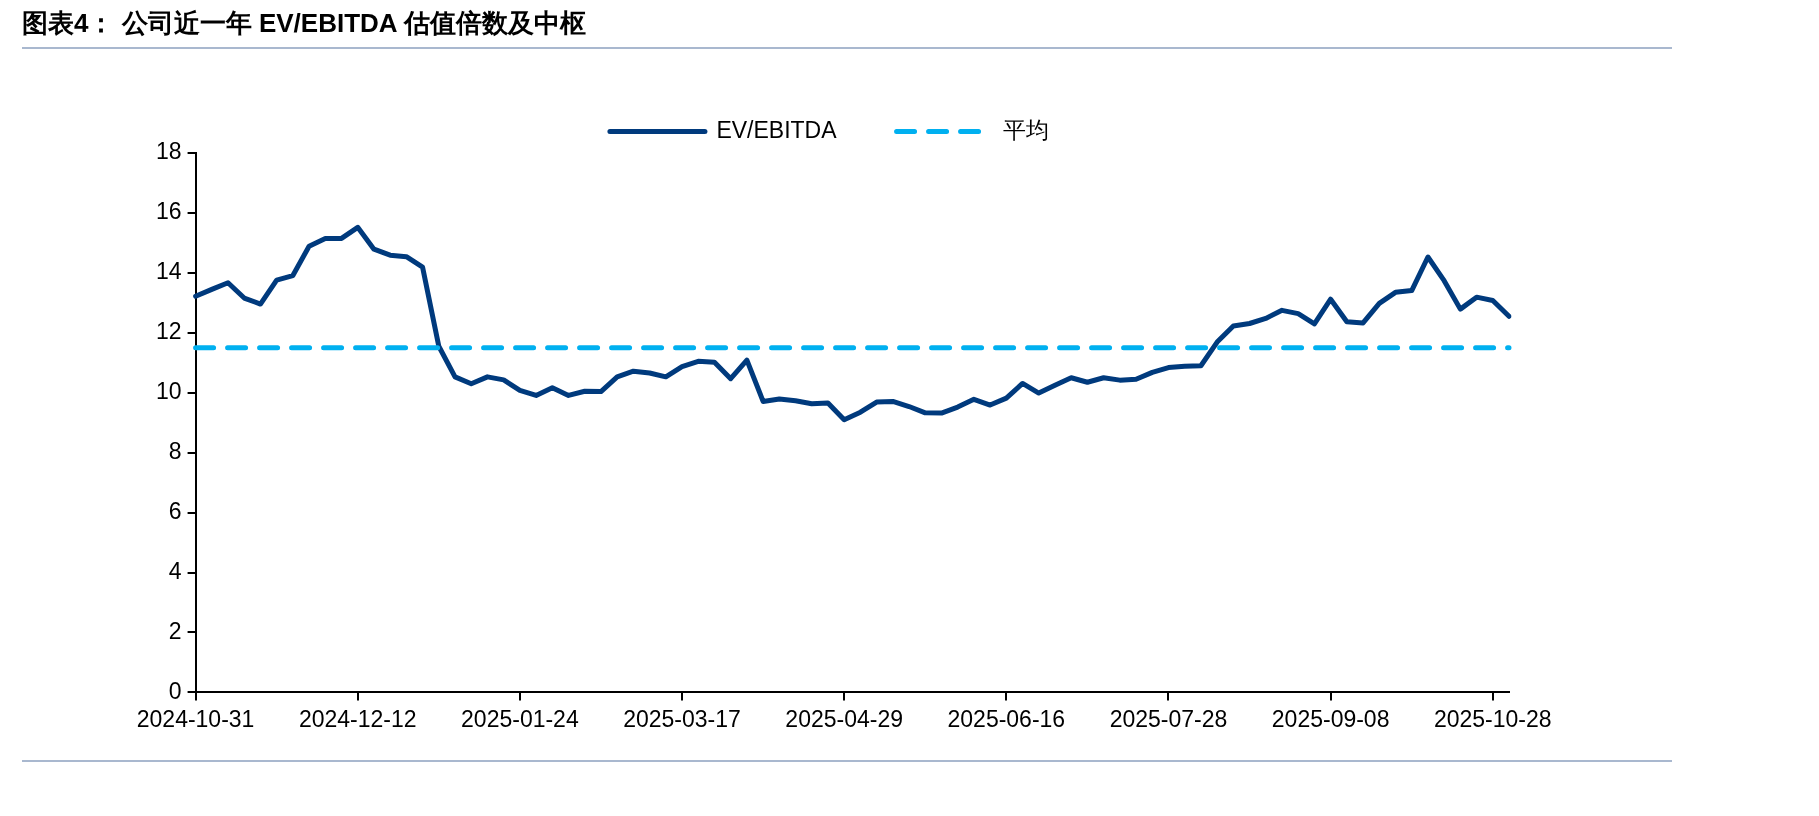 The width and height of the screenshot is (1819, 816). I want to click on y-tick-label: 0, so click(175, 690).